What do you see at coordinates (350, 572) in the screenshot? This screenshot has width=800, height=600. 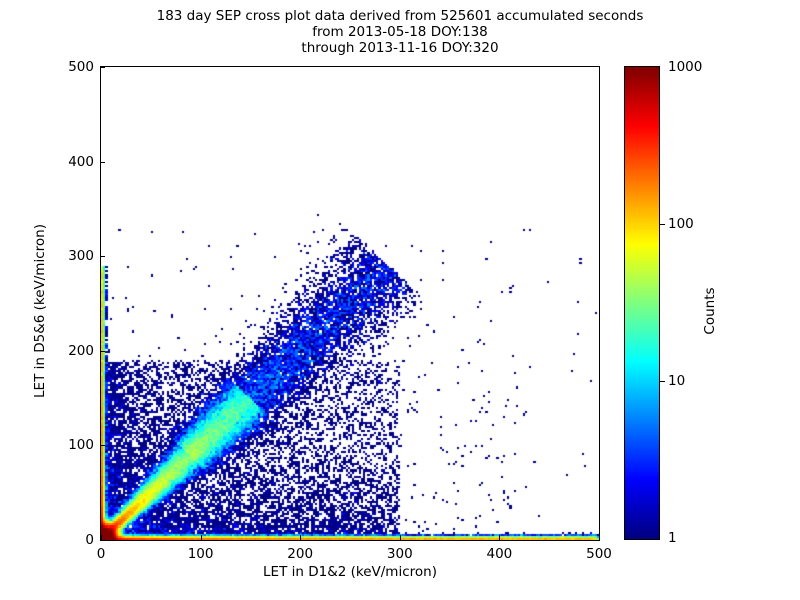 I see `x-axis-title: LET in D1&2 (keV/micron)` at bounding box center [350, 572].